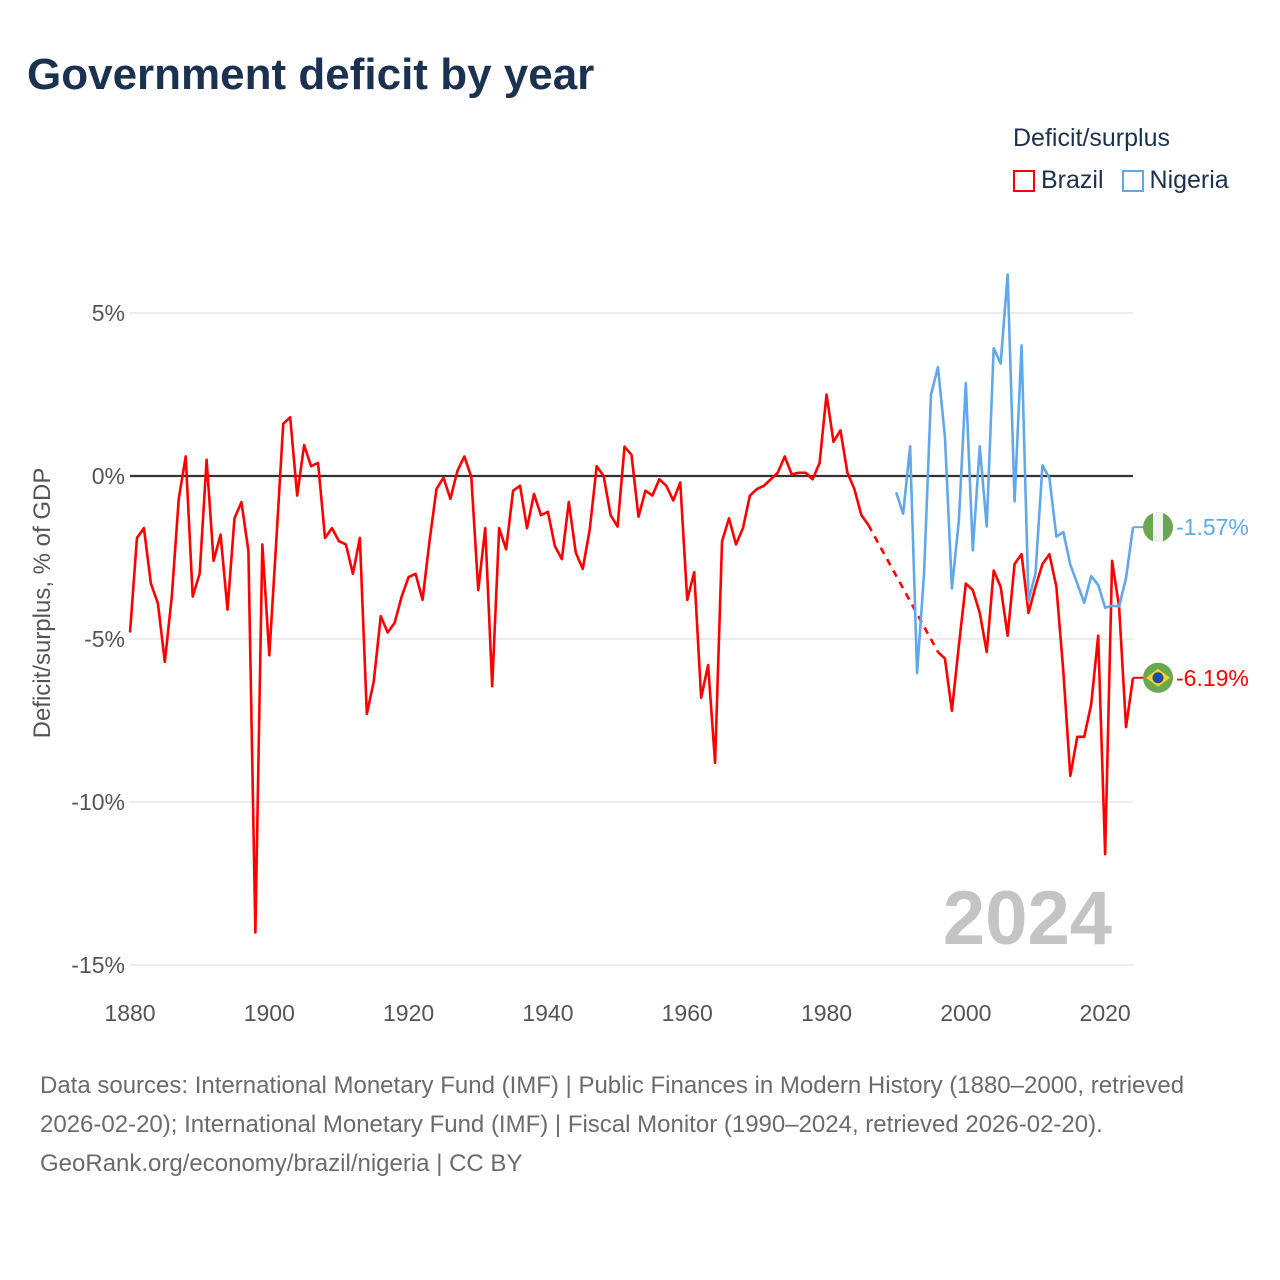 This screenshot has width=1280, height=1280. Describe the element at coordinates (408, 1013) in the screenshot. I see `x-tick-label: 1920` at that location.